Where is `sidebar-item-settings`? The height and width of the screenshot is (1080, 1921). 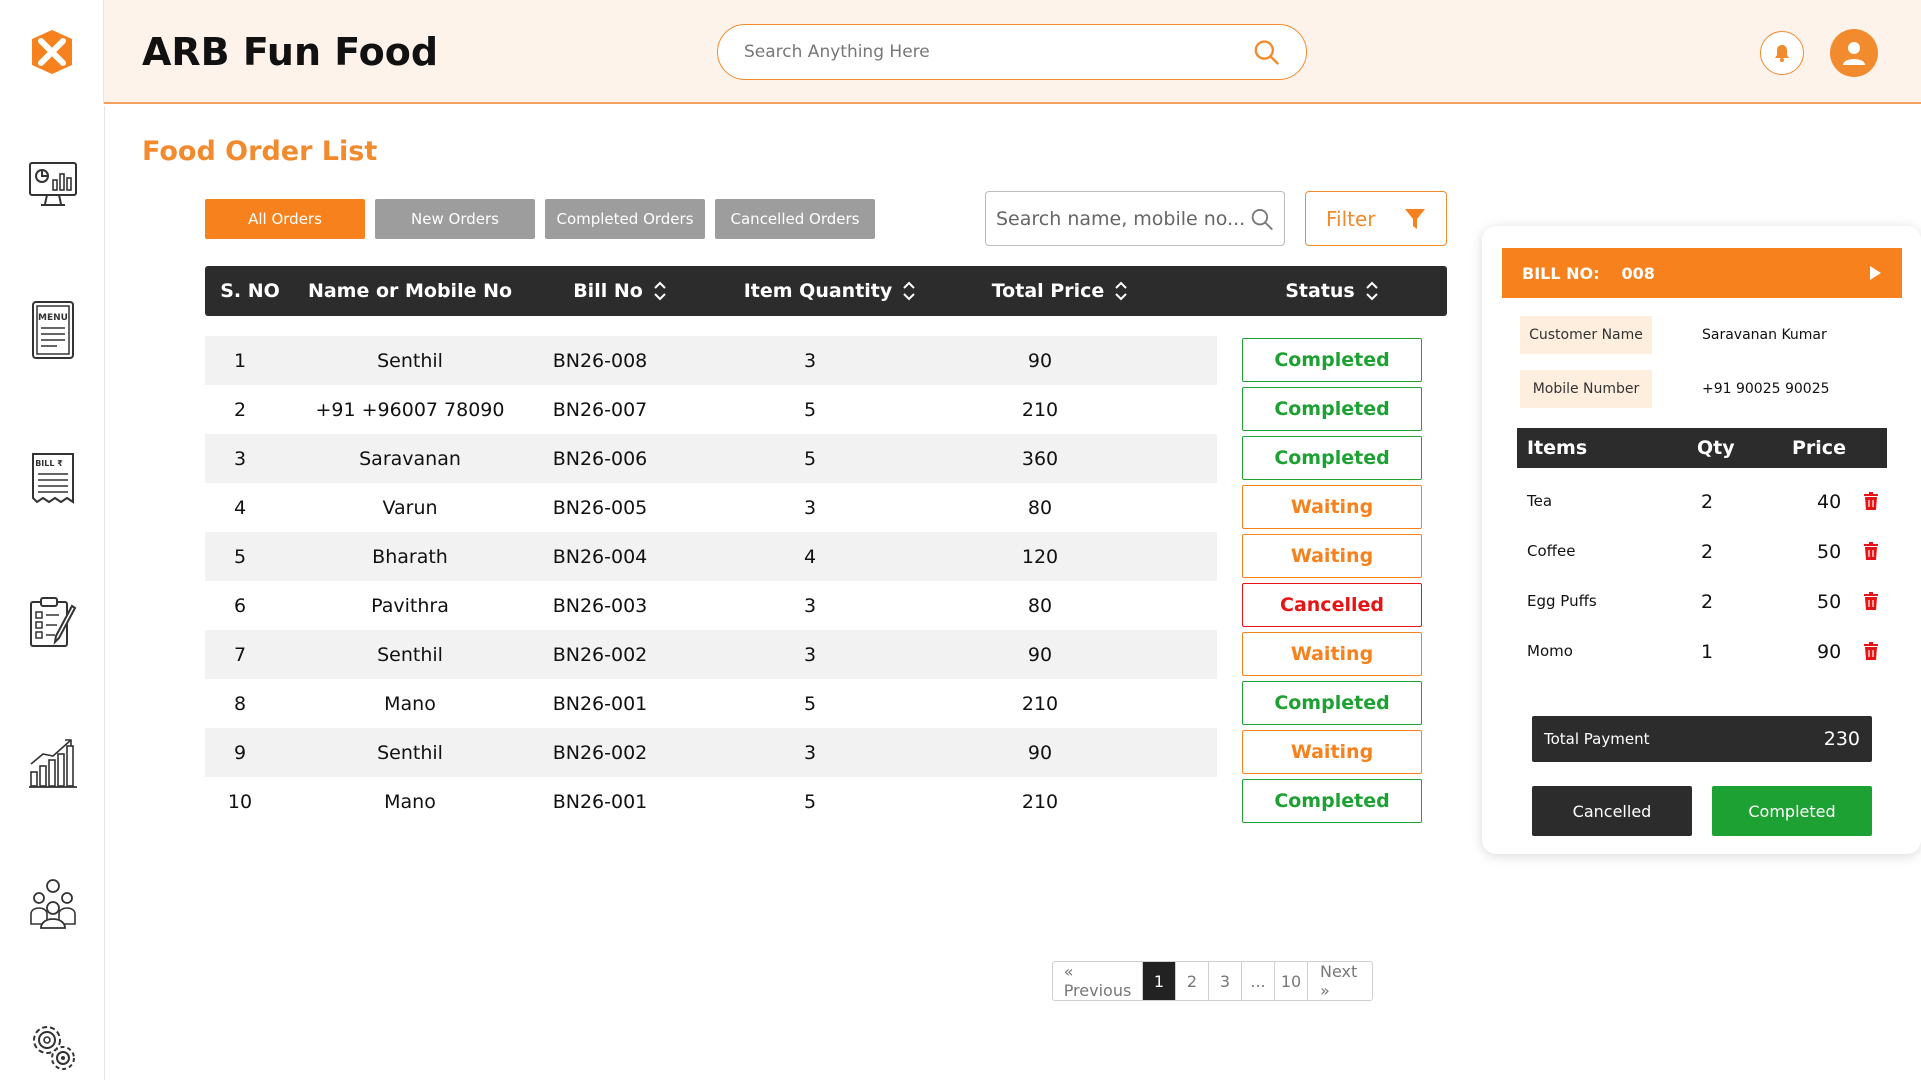 sidebar-item-settings is located at coordinates (53, 1046).